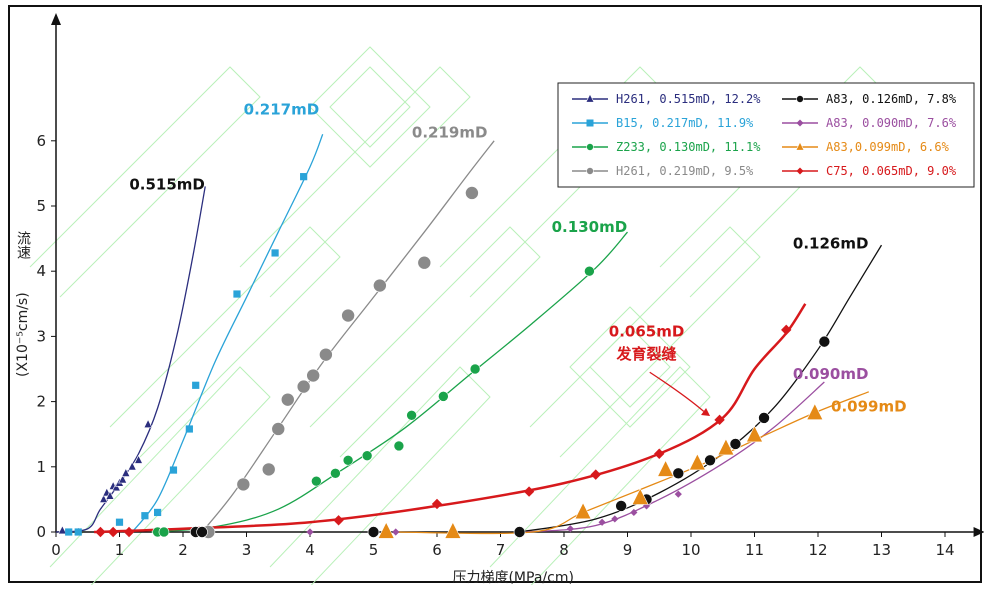  I want to click on x-axis-label: 压力梯度(MPa/cm), so click(512, 577).